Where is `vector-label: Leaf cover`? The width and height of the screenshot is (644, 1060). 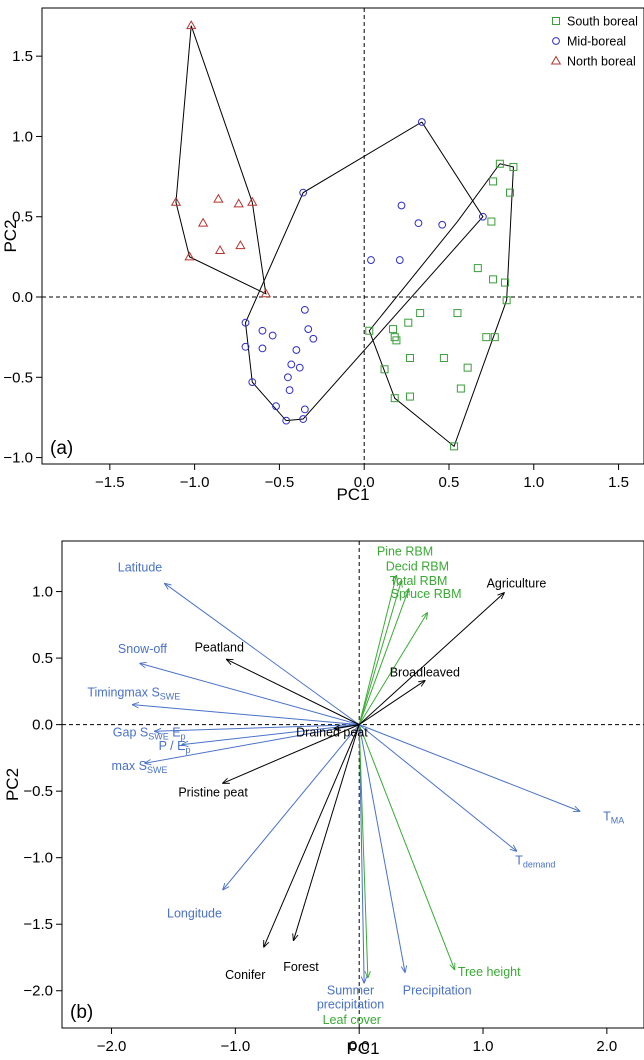
vector-label: Leaf cover is located at coordinates (352, 1020).